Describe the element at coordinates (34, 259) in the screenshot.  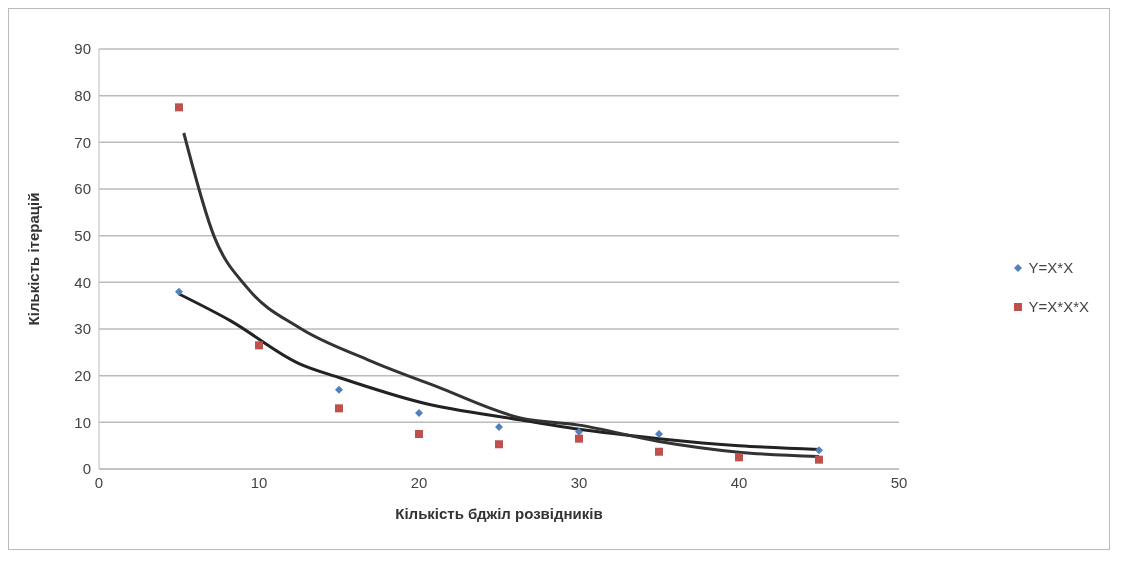
I see `y-axis-title: Кількість ітерацій` at that location.